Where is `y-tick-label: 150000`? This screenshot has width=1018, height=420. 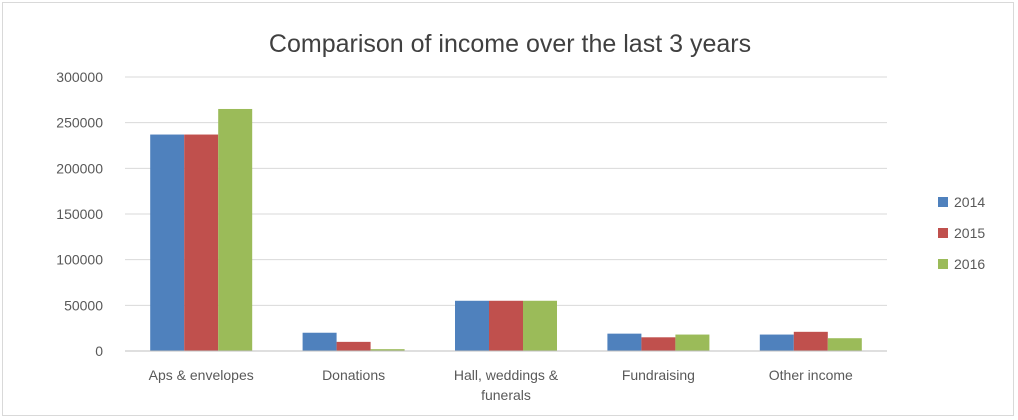 y-tick-label: 150000 is located at coordinates (79, 214).